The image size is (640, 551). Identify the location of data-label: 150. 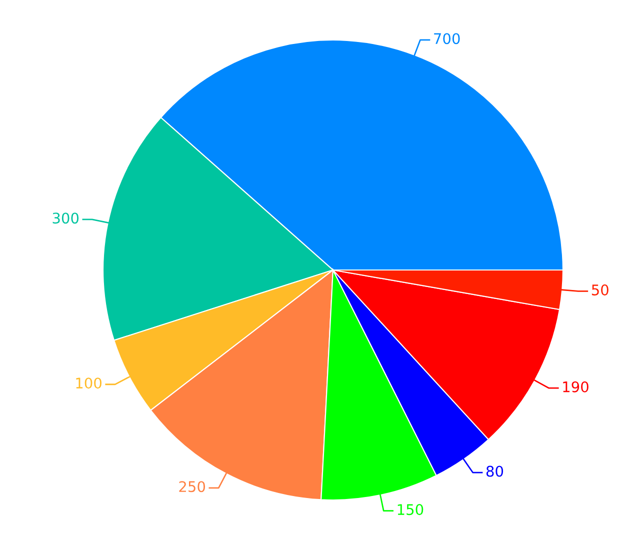
(411, 510).